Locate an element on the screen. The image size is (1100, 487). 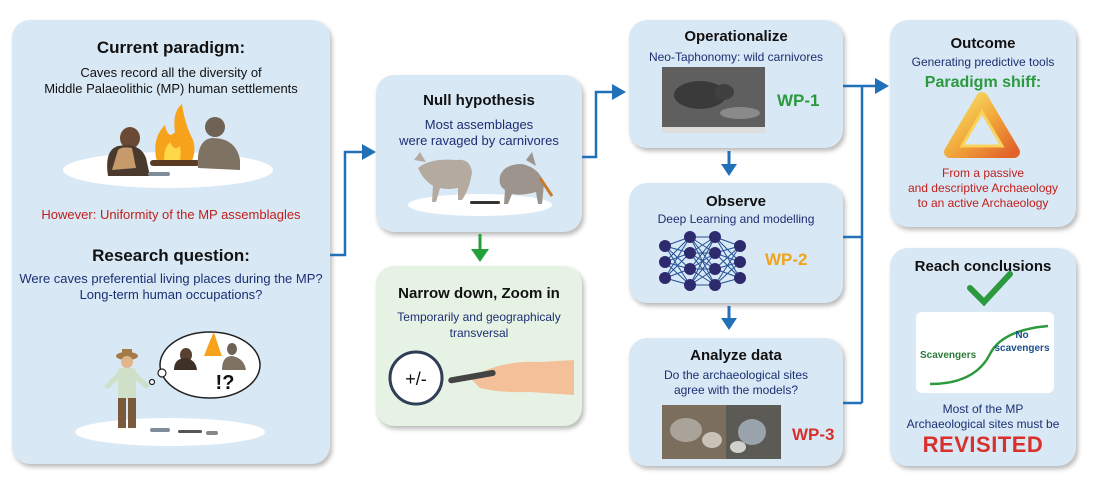
curve-label-no-scavengers: scavengers is located at coordinates (1021, 348).